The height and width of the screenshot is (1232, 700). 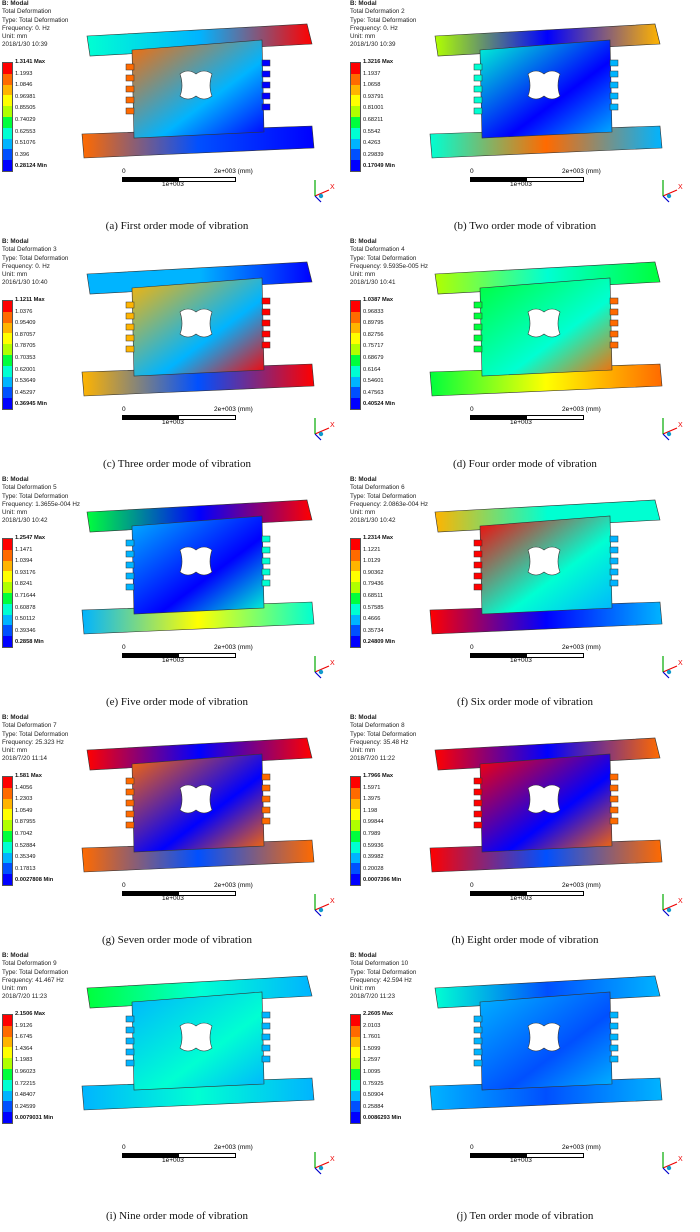 I want to click on legend-value: 0.28124 Min, so click(x=31, y=166).